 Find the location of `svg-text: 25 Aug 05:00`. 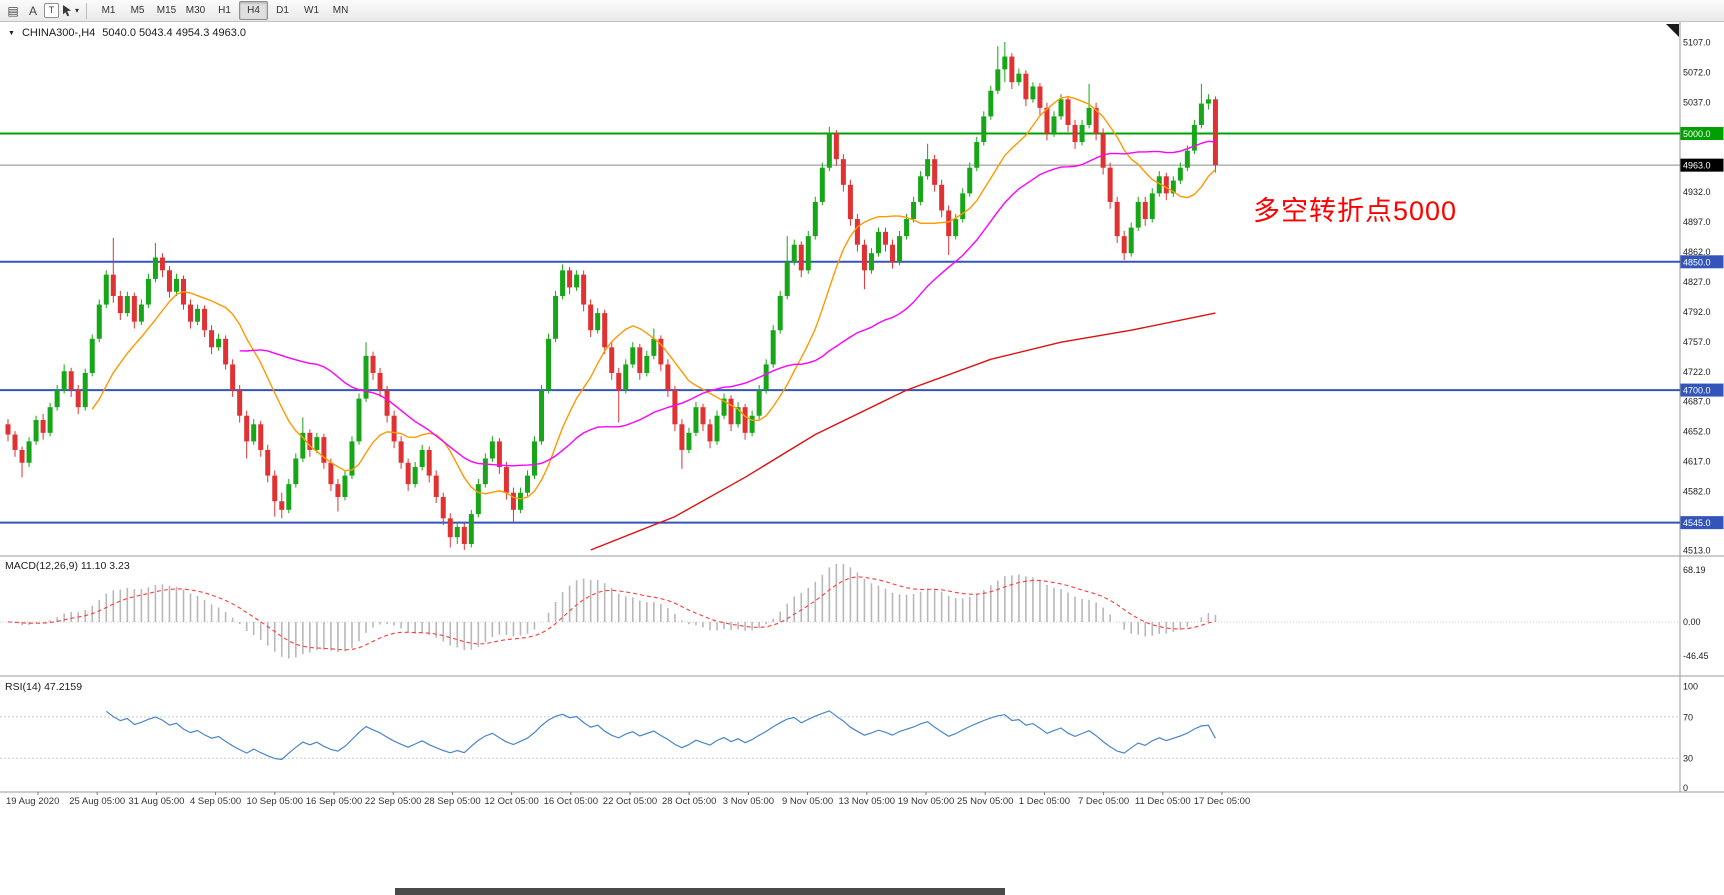

svg-text: 25 Aug 05:00 is located at coordinates (97, 801).